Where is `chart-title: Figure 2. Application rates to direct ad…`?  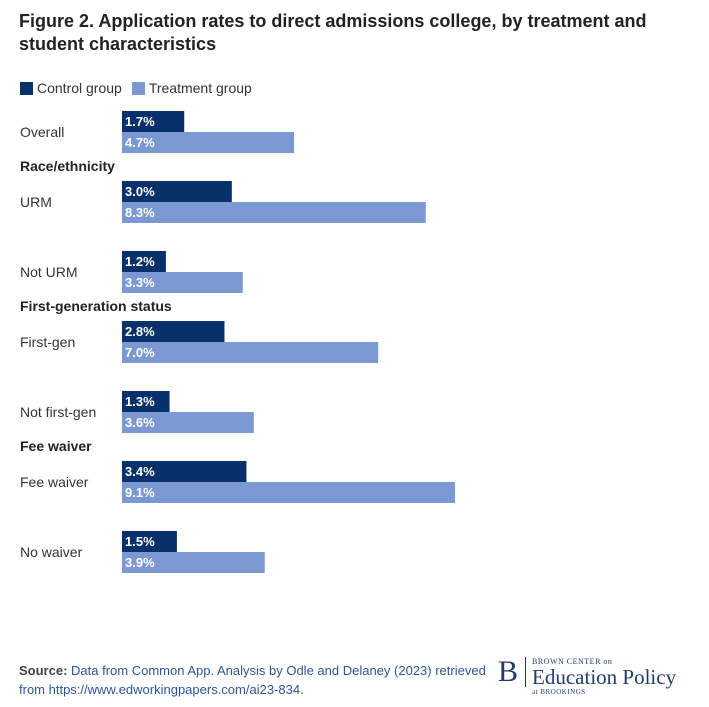 chart-title: Figure 2. Application rates to direct ad… is located at coordinates (333, 32).